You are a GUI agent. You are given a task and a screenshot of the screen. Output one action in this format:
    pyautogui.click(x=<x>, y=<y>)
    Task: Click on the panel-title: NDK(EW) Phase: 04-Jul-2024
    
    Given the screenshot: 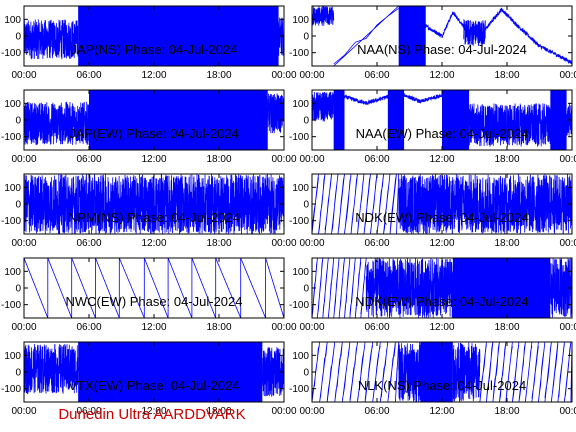 What is the action you would take?
    pyautogui.click(x=441, y=301)
    